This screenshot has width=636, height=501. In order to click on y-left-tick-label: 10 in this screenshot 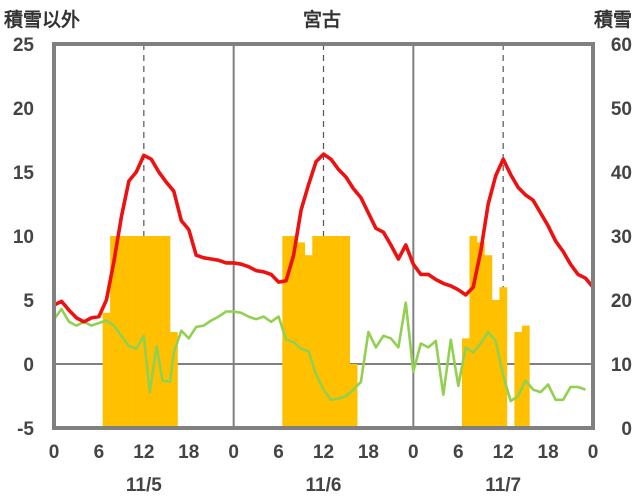, I will do `click(23, 237)`.